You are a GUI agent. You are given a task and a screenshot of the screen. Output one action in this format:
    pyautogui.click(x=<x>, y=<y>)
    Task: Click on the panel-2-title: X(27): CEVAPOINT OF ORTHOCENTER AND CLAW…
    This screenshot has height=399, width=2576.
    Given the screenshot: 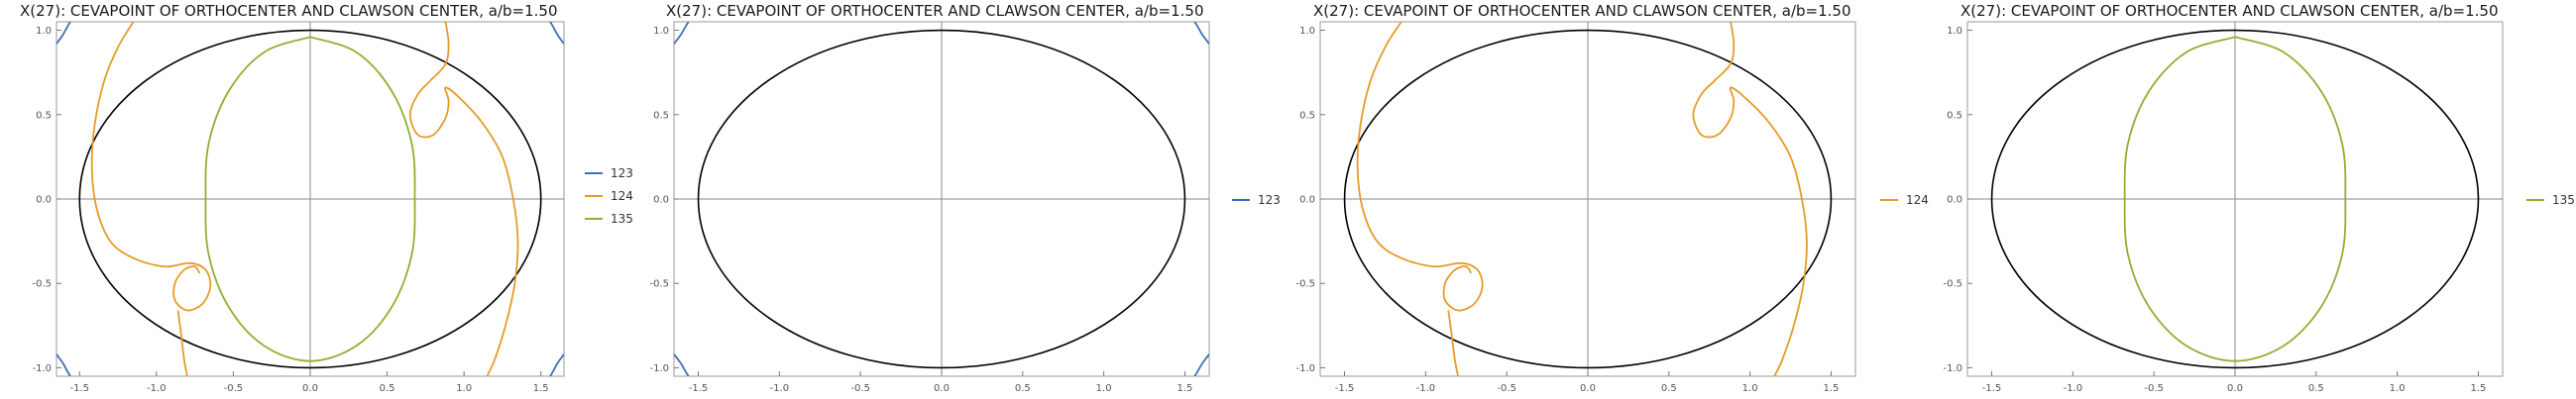 What is the action you would take?
    pyautogui.click(x=935, y=11)
    